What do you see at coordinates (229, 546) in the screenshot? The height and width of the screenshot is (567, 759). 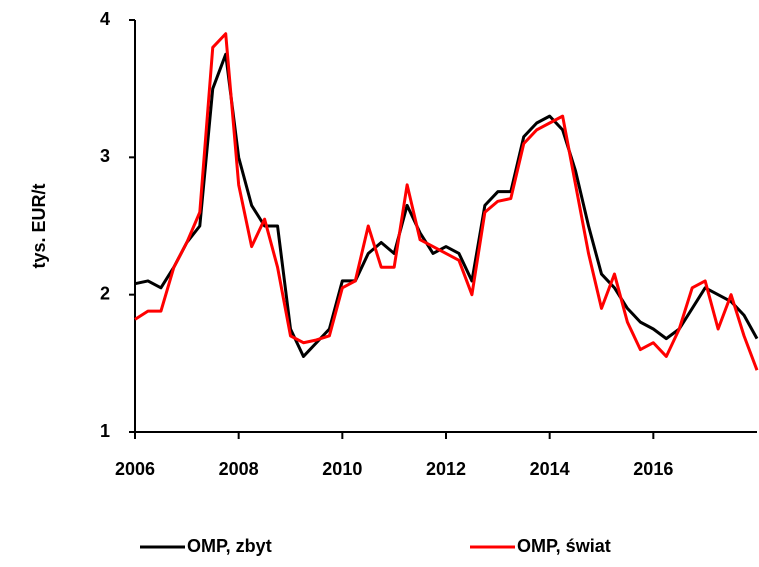 I see `legend-label: OMP, zbyt` at bounding box center [229, 546].